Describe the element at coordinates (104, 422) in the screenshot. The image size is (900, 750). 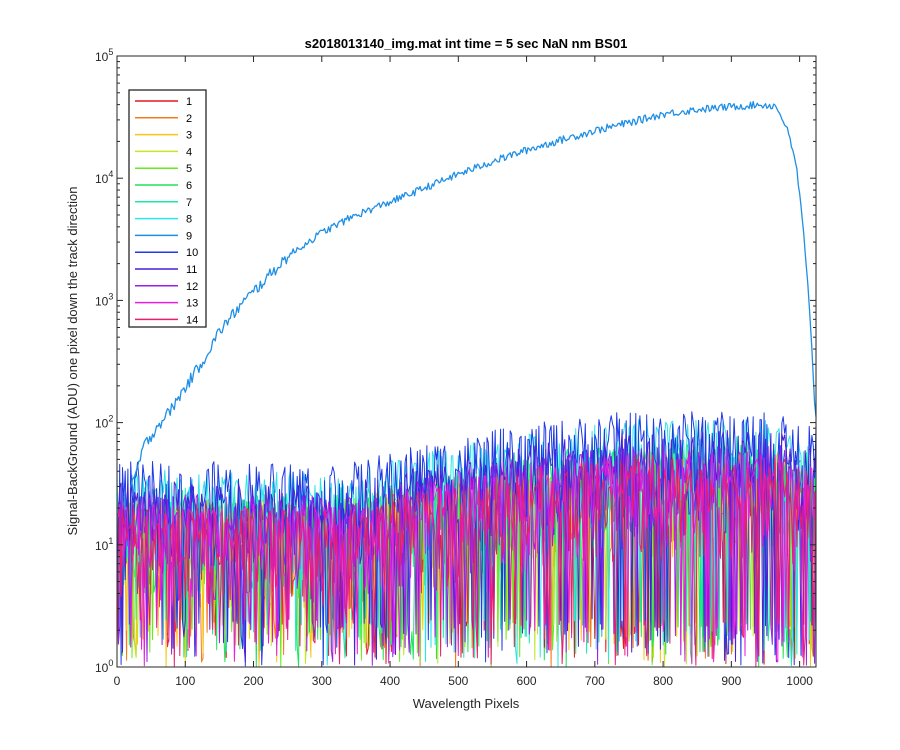
I see `y-tick-label: 10²` at that location.